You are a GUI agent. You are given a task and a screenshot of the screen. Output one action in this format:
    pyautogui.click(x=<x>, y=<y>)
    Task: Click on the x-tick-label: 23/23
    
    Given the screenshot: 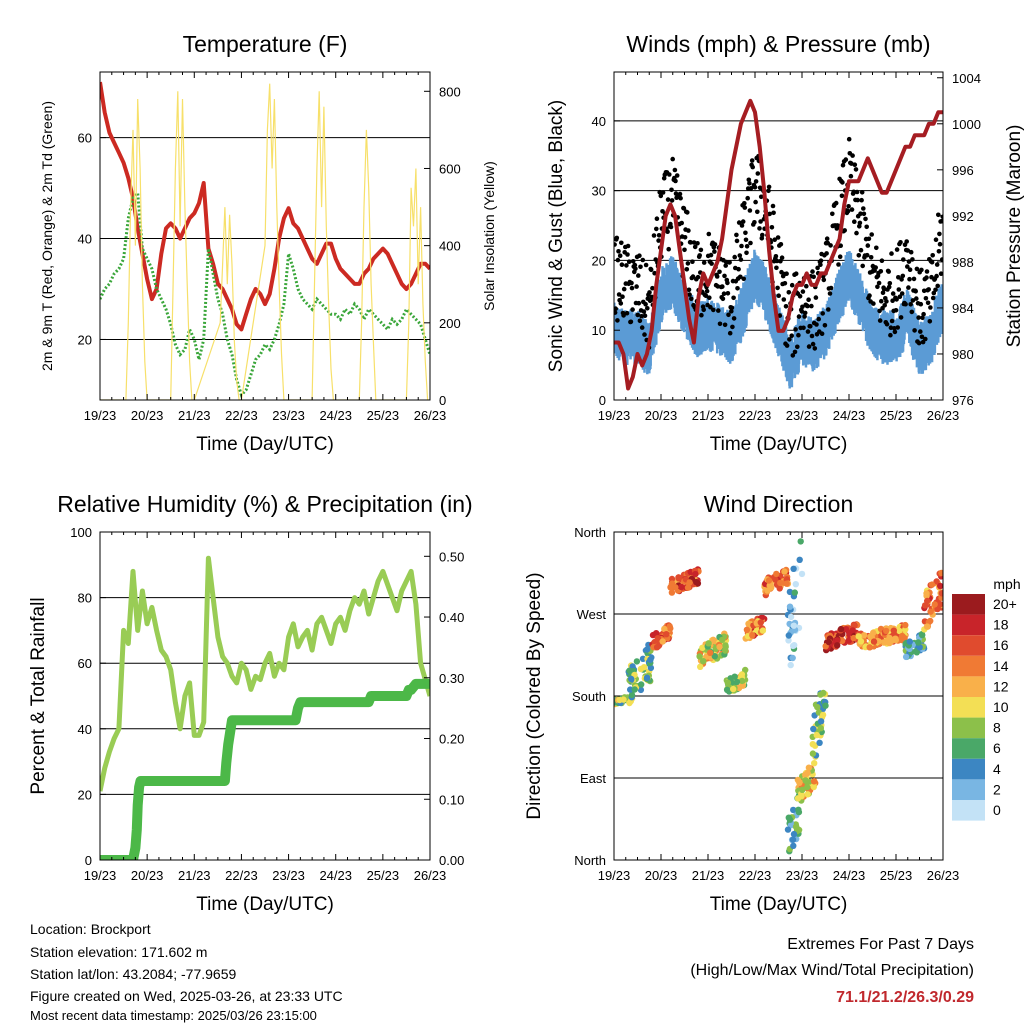 What is the action you would take?
    pyautogui.click(x=288, y=875)
    